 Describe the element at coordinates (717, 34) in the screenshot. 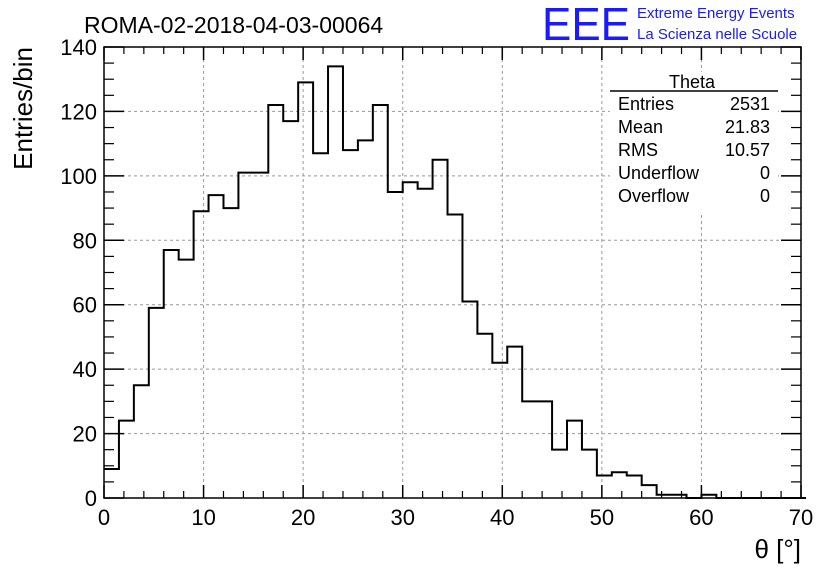

I see `eee-logo-line2: La Scienza nelle Scuole` at that location.